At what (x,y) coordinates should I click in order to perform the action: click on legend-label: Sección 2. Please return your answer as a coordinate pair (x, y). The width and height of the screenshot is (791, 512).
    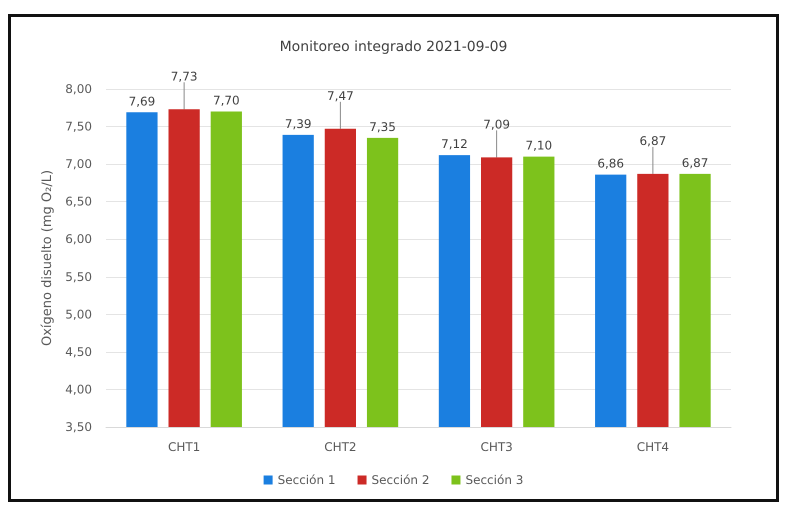
    Looking at the image, I should click on (401, 480).